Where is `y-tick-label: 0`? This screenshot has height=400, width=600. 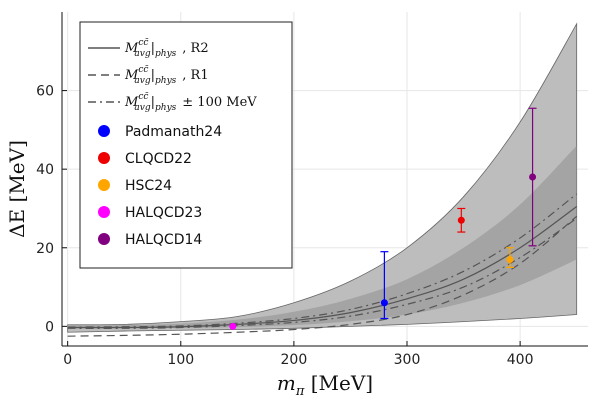
y-tick-label: 0 is located at coordinates (49, 327).